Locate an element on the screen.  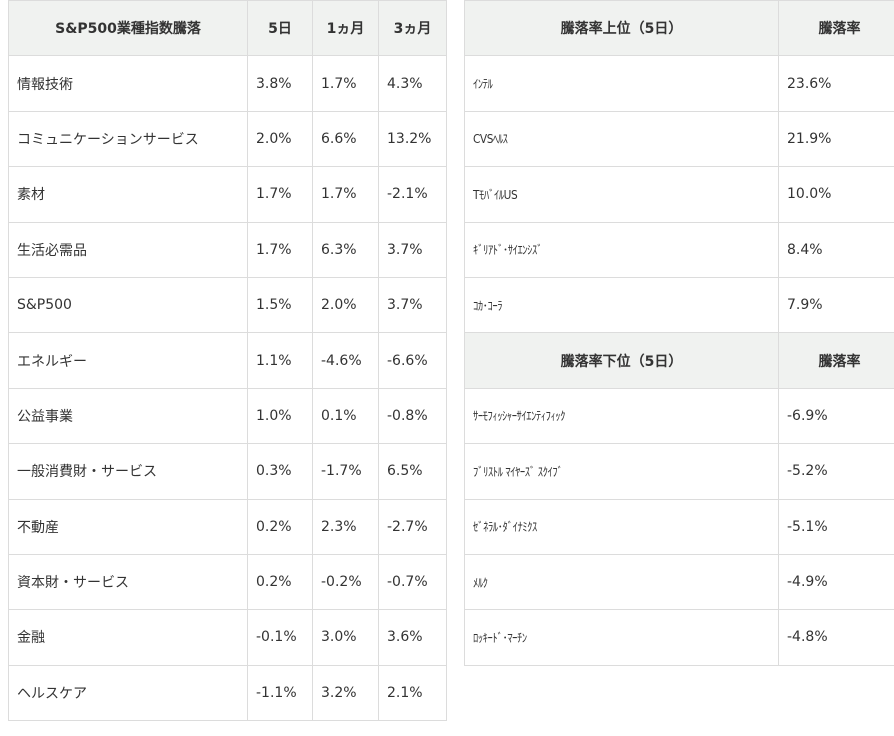
stock-name-cell-text: ｷﾞﾘｱﾄﾞ･ｻｲｴﾝｼｽﾞ is located at coordinates (508, 250).